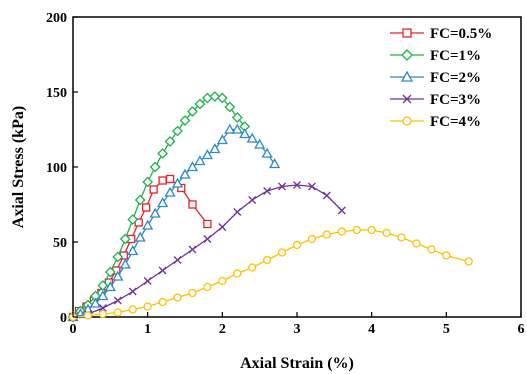  I want to click on legend-label: FC=1%, so click(455, 56).